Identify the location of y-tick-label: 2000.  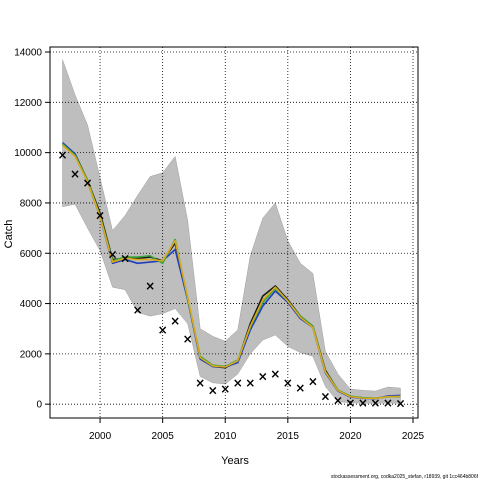
(31, 354).